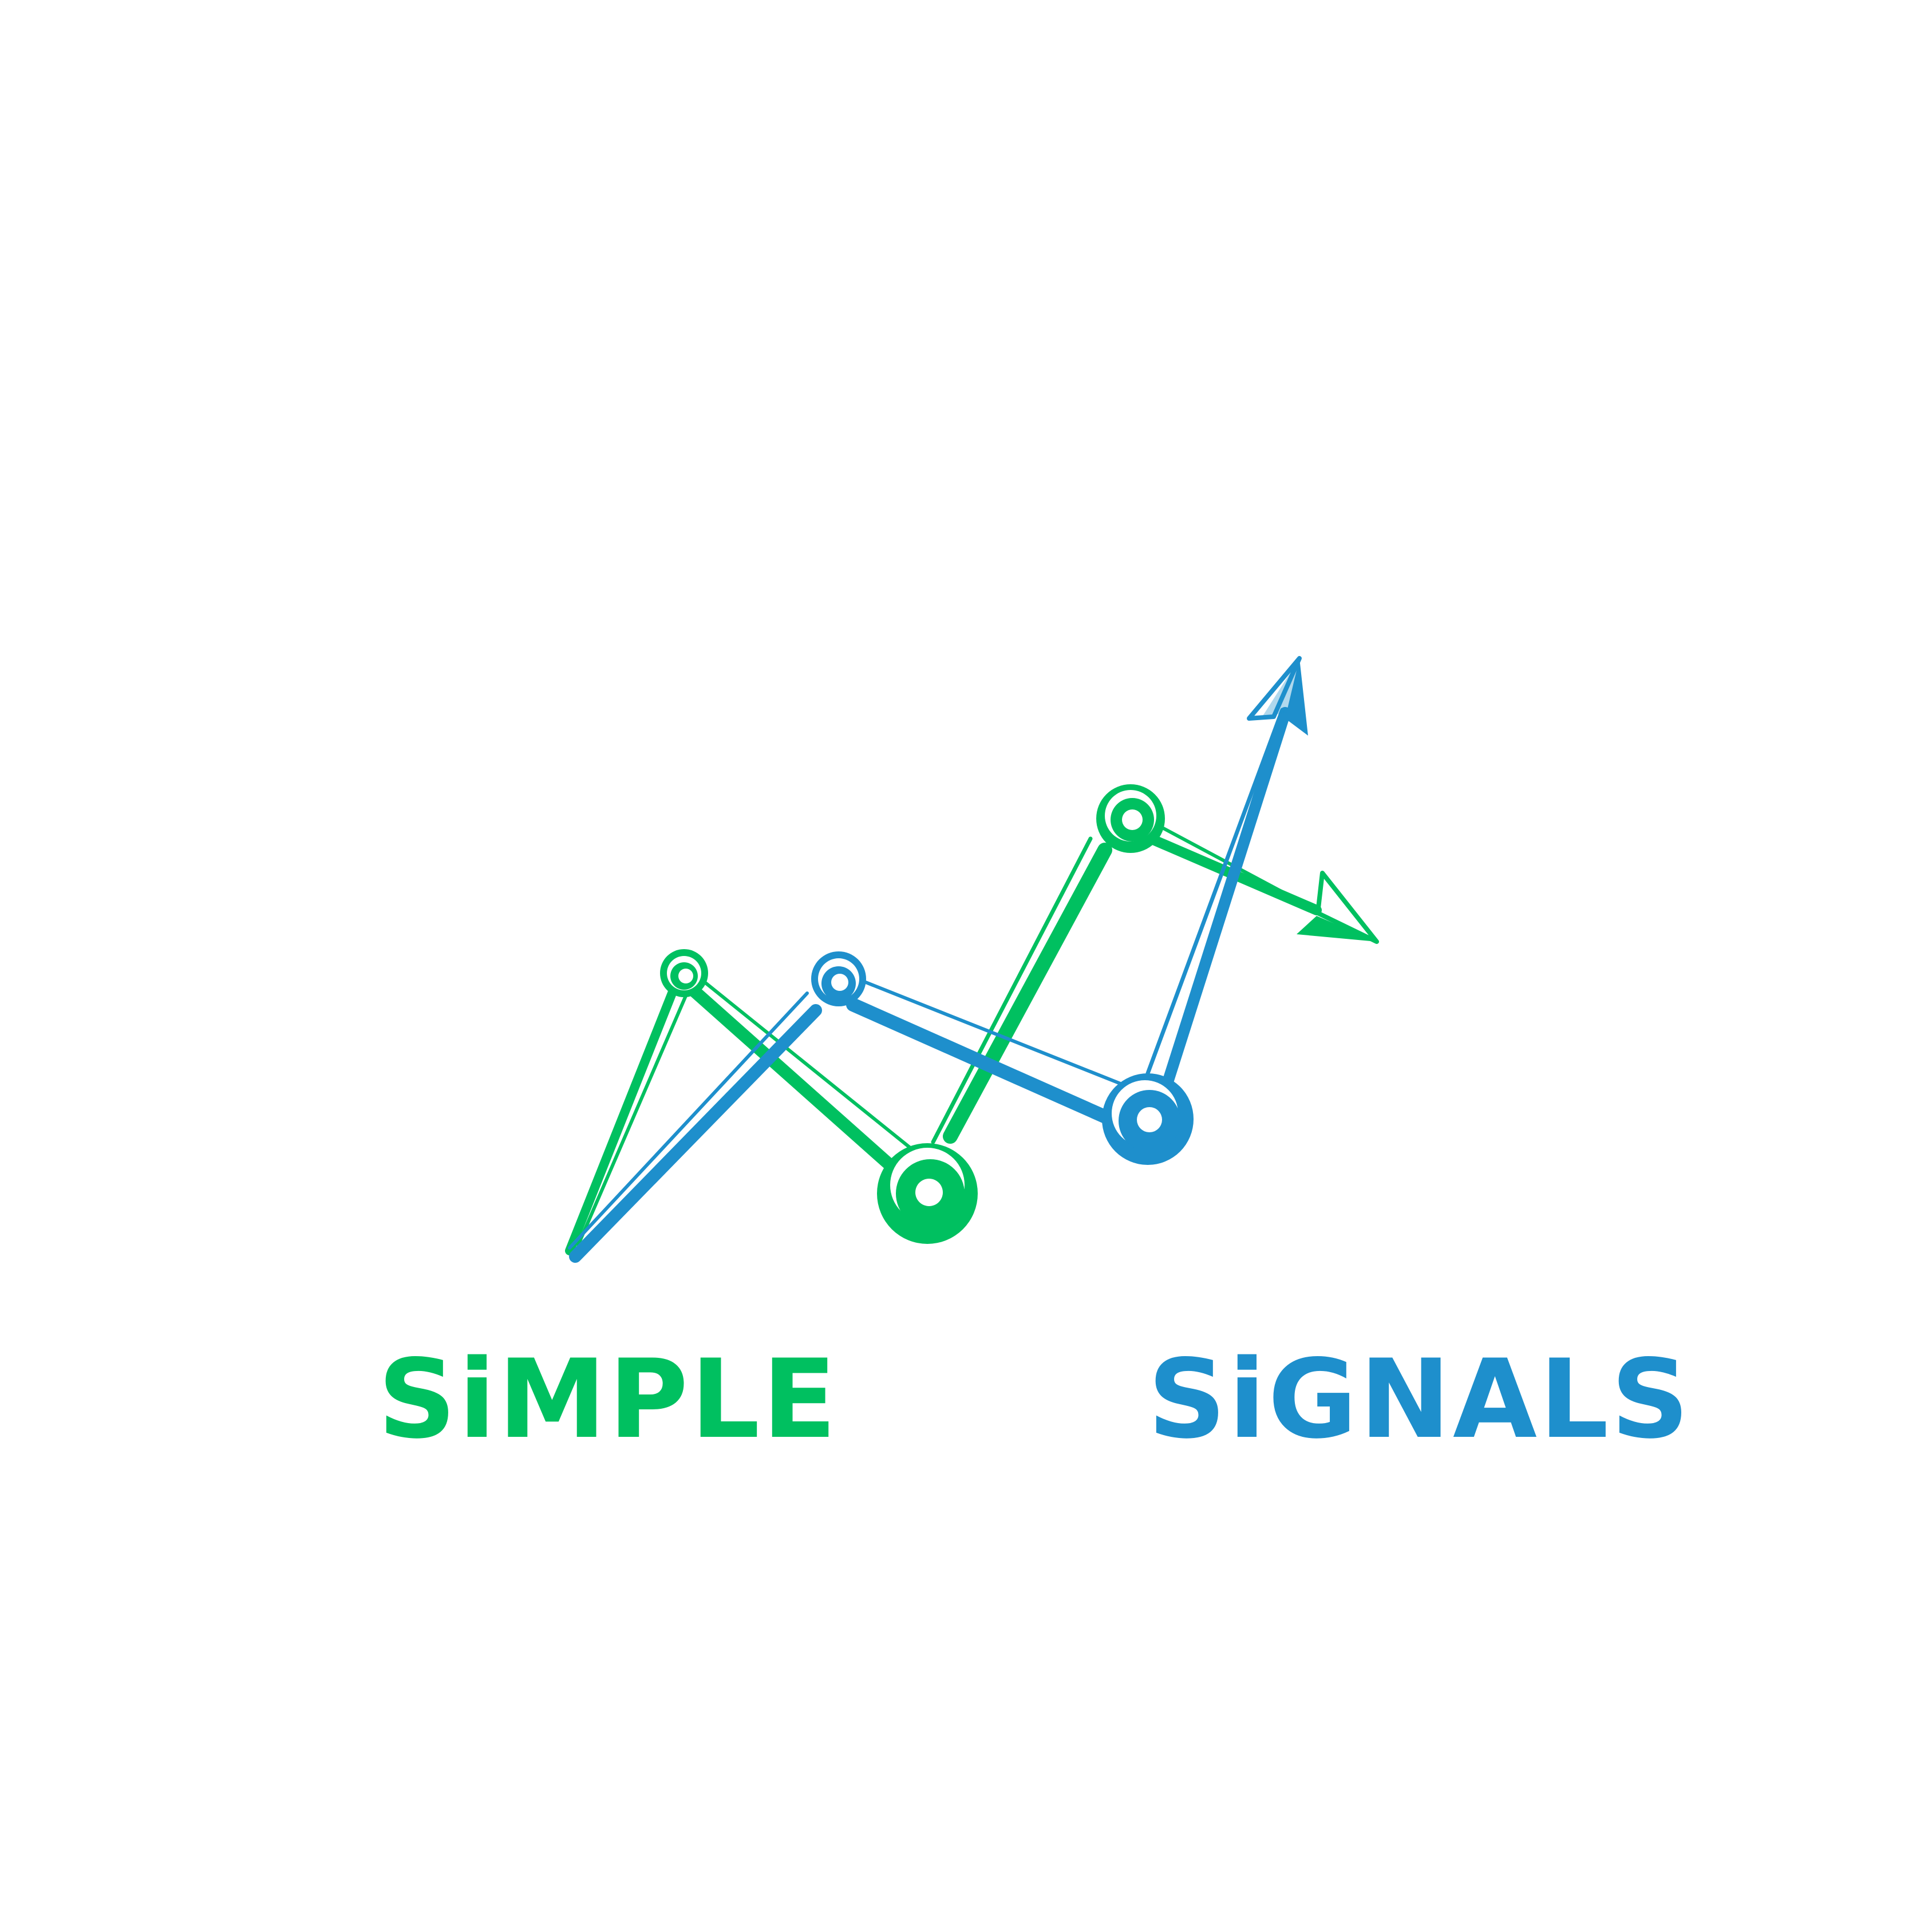  What do you see at coordinates (943, 1037) in the screenshot?
I see `green-signal-line` at bounding box center [943, 1037].